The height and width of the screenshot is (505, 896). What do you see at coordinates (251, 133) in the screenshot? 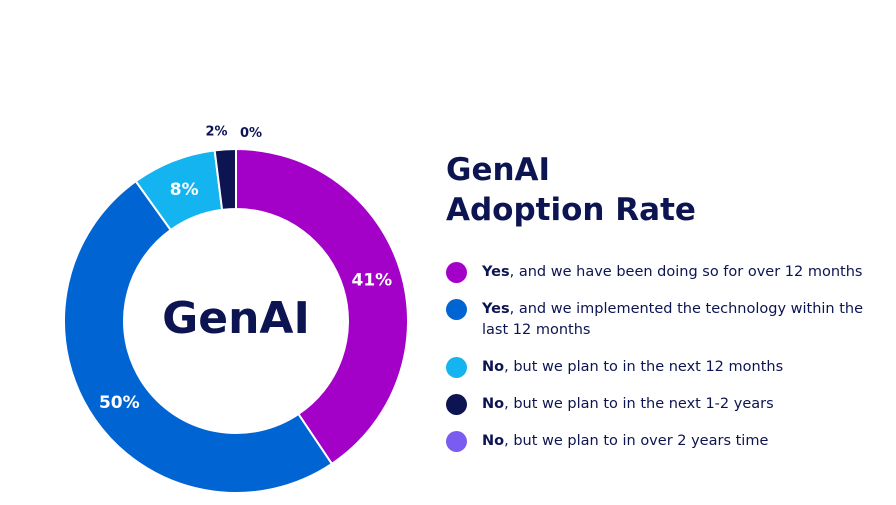
I see `slice-value-label: 0%` at bounding box center [251, 133].